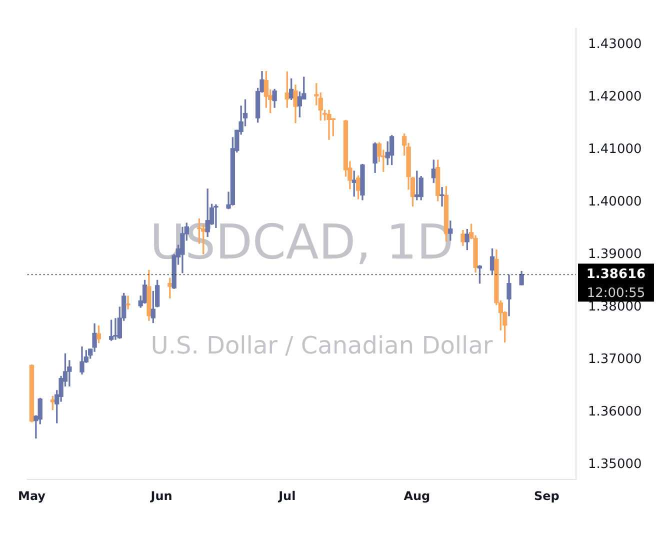 This screenshot has height=533, width=670. I want to click on y-tick-label: 1.36000, so click(615, 412).